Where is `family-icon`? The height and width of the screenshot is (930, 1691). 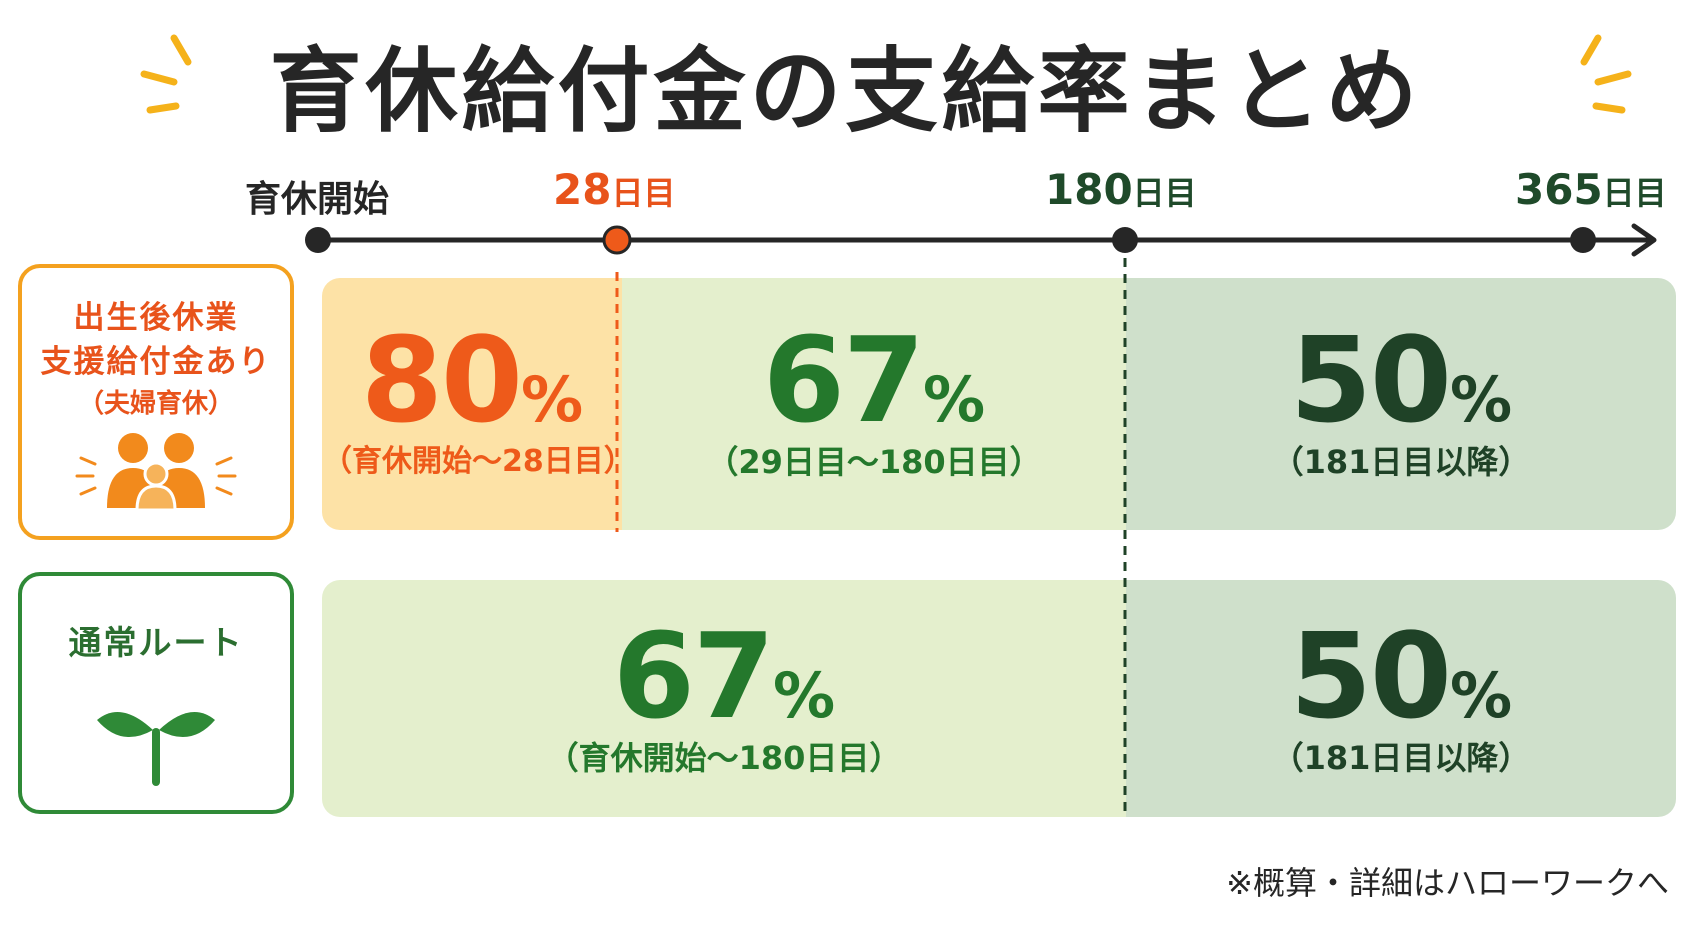
family-icon is located at coordinates (156, 471).